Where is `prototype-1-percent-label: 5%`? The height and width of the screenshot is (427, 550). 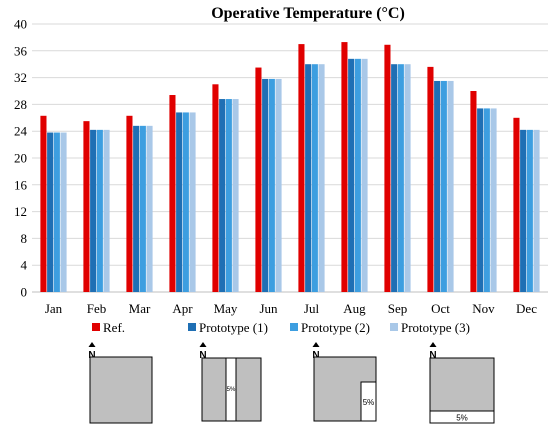
prototype-1-percent-label: 5% is located at coordinates (231, 390).